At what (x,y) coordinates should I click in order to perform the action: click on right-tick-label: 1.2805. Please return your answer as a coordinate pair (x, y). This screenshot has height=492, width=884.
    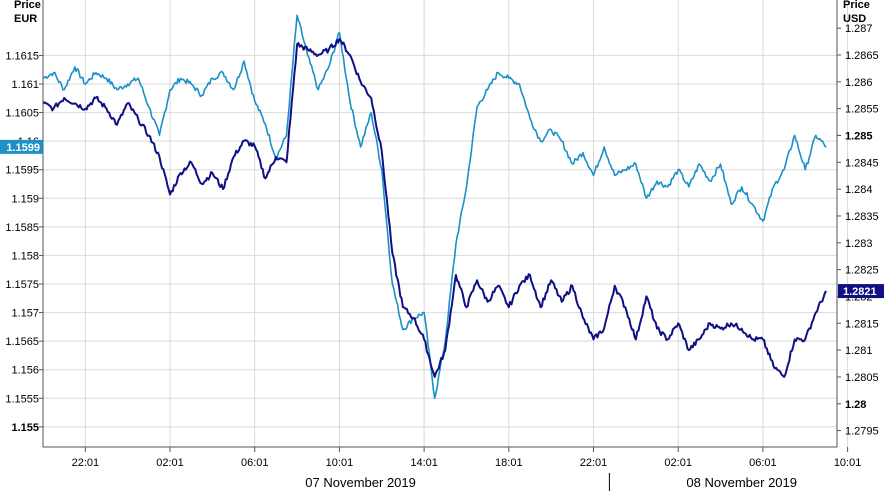
    Looking at the image, I should click on (862, 378).